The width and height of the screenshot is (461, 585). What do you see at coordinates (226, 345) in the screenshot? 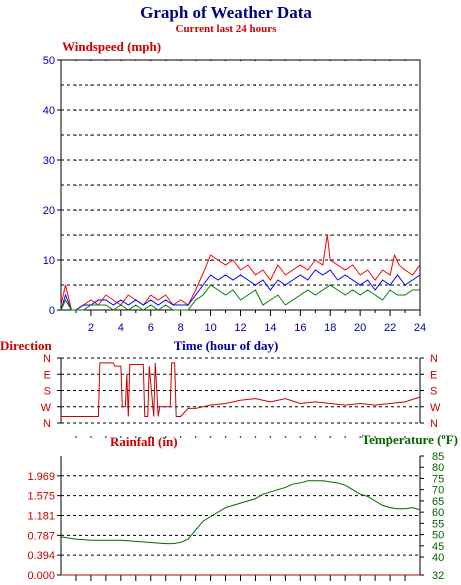
I see `wind-xlabel: Time (hour of day)` at bounding box center [226, 345].